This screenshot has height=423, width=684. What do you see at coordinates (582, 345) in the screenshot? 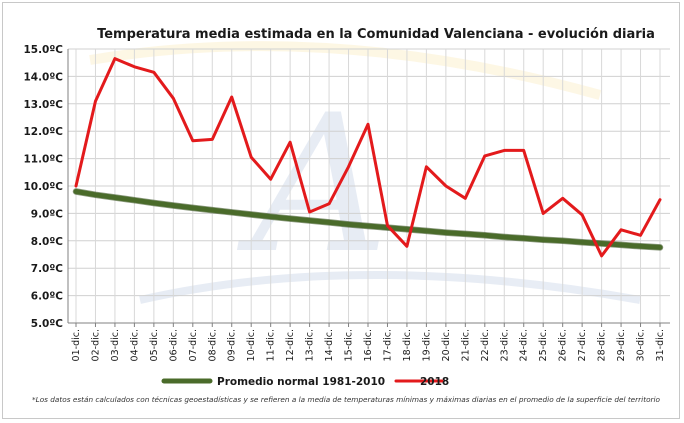
I see `x-tick-label: 27-dic.` at bounding box center [582, 345].